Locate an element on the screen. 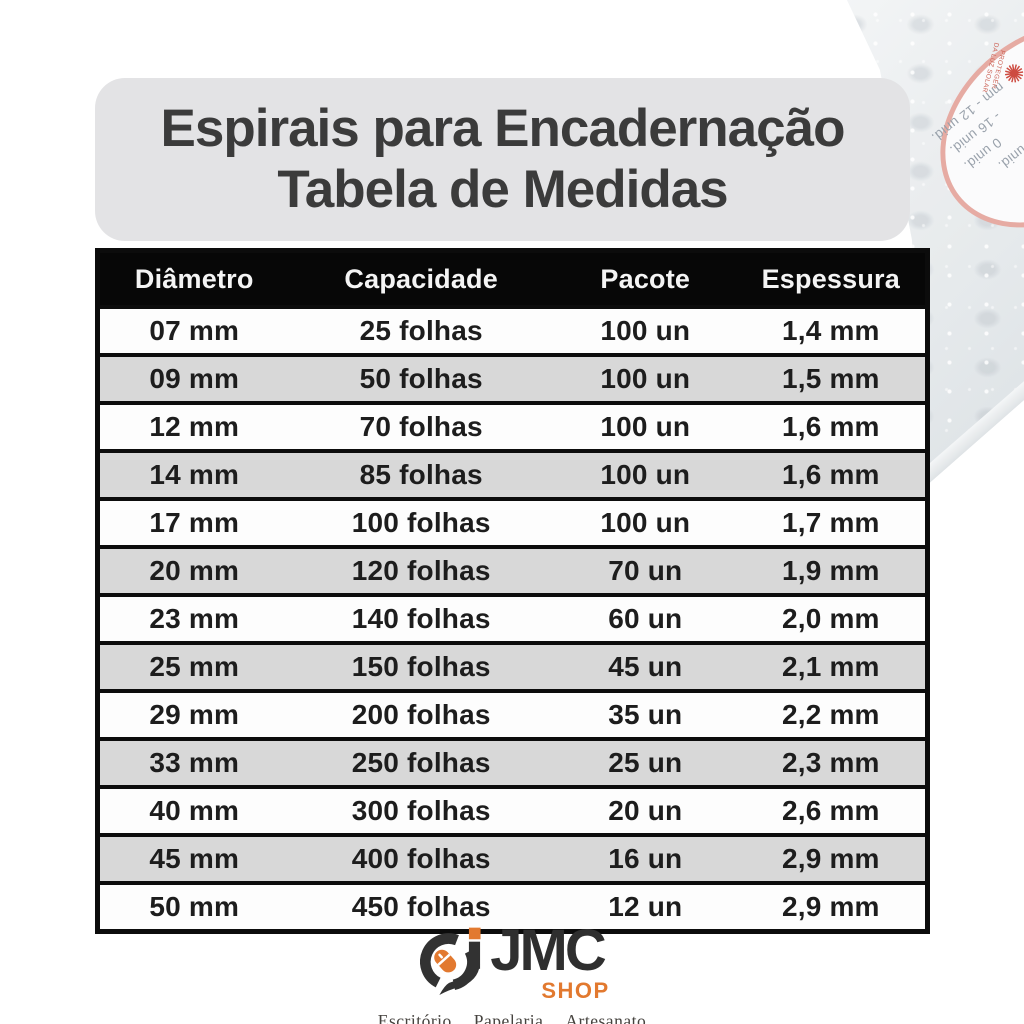 Image resolution: width=1024 pixels, height=1024 pixels. cell-pacote: 25 un is located at coordinates (645, 762).